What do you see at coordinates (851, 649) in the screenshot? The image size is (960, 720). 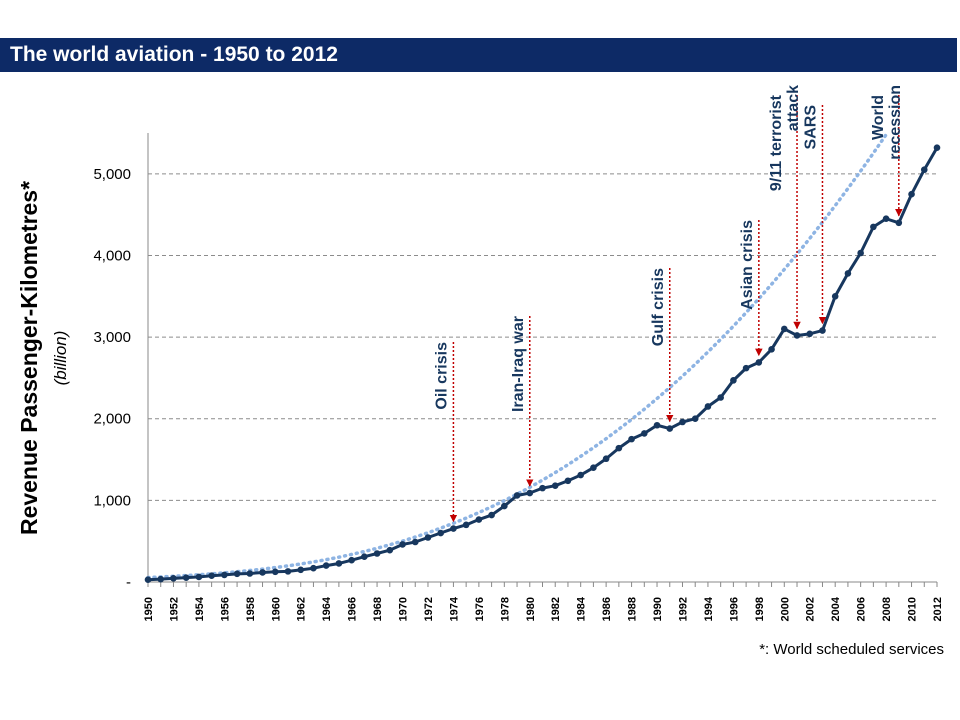 I see `footnote: *: World scheduled services` at bounding box center [851, 649].